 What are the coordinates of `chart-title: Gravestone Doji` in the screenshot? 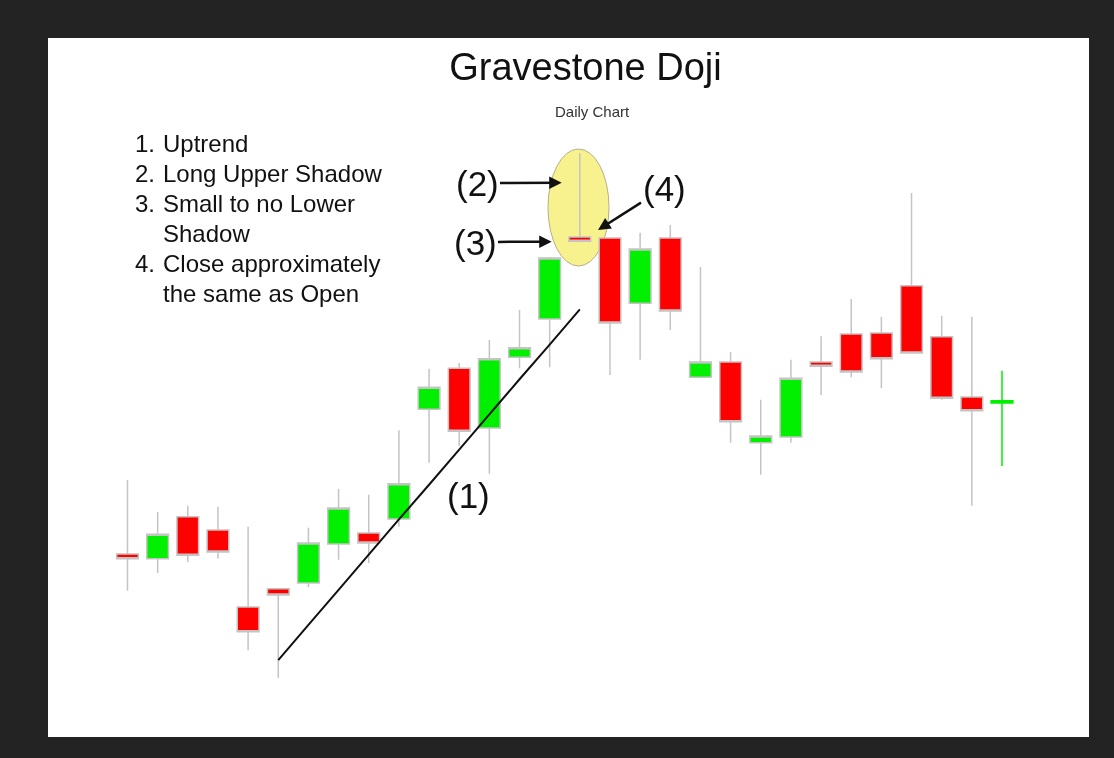 It's located at (585, 67).